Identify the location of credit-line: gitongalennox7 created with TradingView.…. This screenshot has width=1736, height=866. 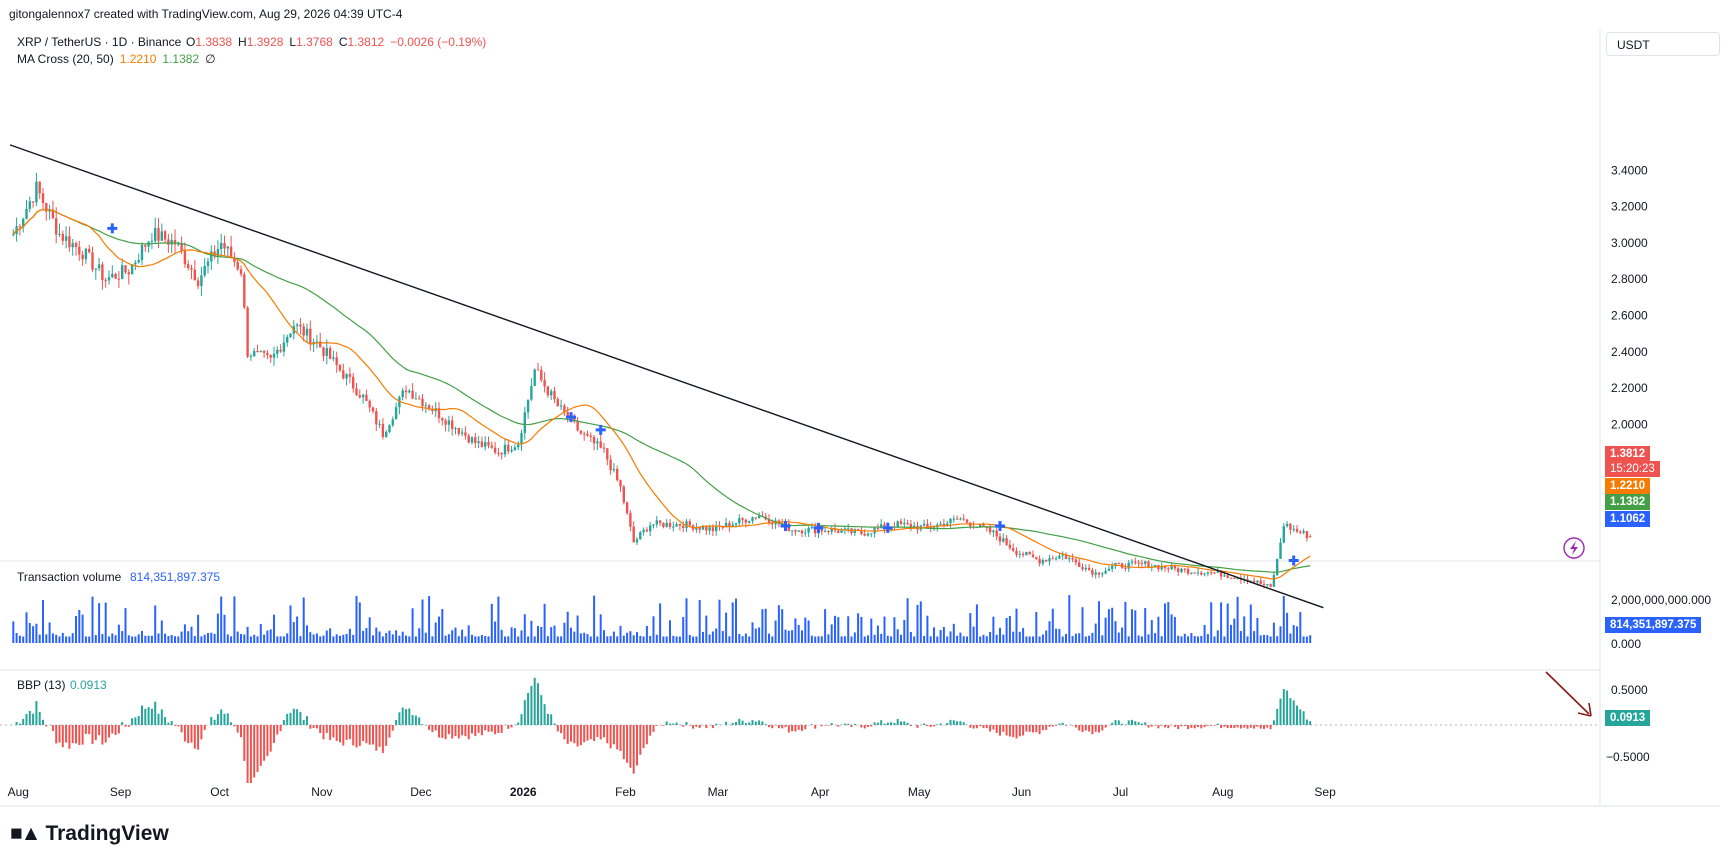
(206, 14).